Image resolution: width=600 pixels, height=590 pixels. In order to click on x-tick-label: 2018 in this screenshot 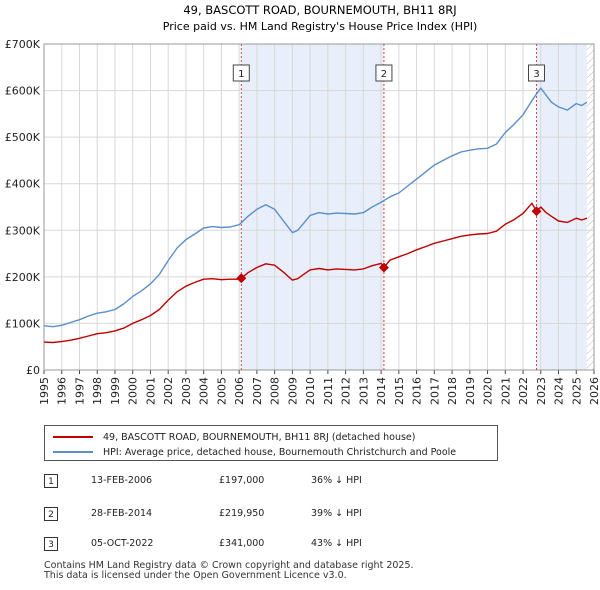, I will do `click(452, 391)`.